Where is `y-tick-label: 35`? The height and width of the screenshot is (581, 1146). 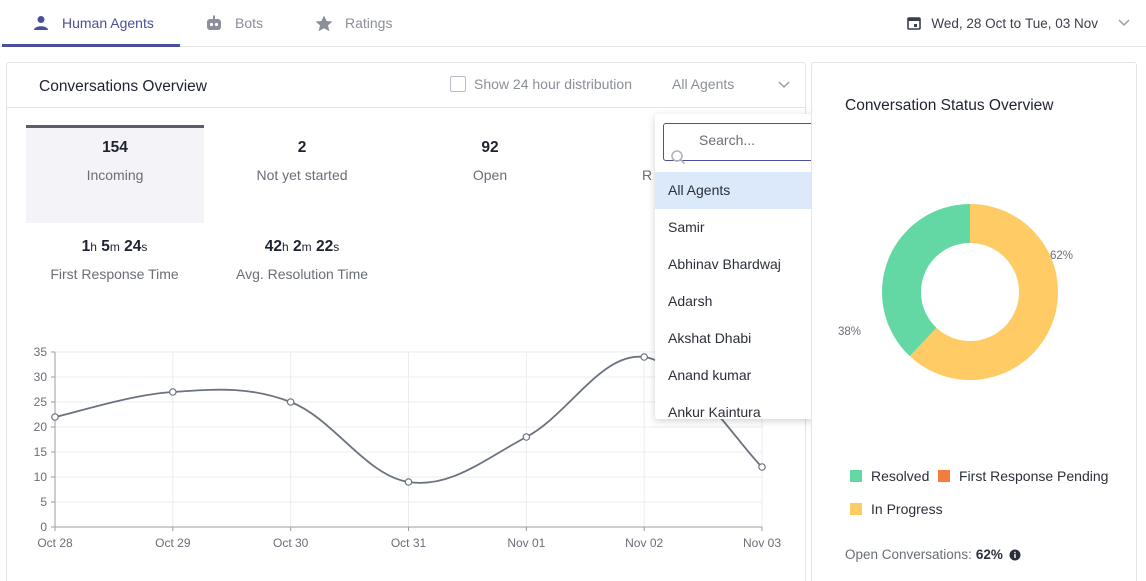 y-tick-label: 35 is located at coordinates (41, 352).